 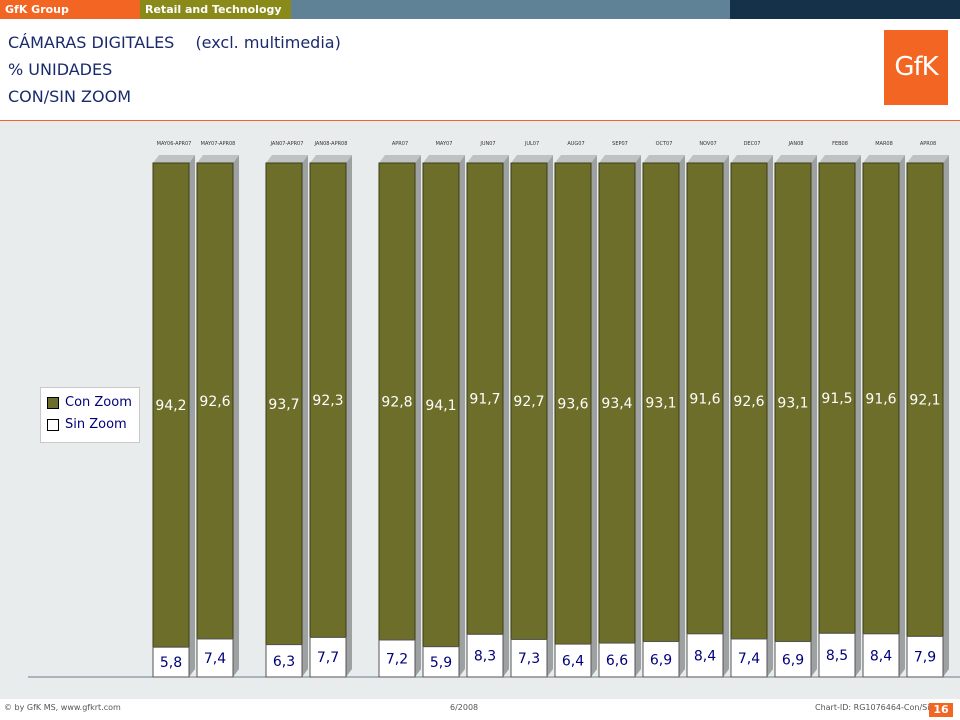 I want to click on data-label-con-zoom-jan07-apr07: 93,7, so click(x=283, y=405).